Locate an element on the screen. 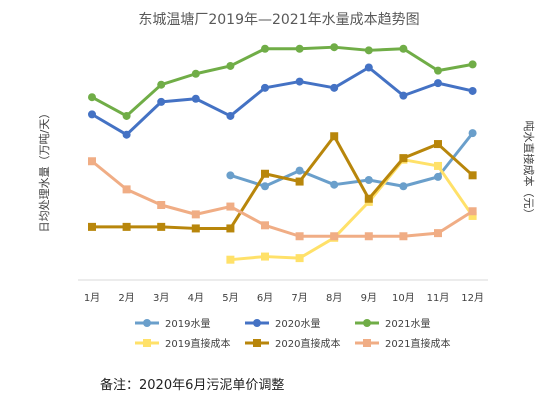 This screenshot has width=559, height=409. x-tick-label: 5月 is located at coordinates (230, 298).